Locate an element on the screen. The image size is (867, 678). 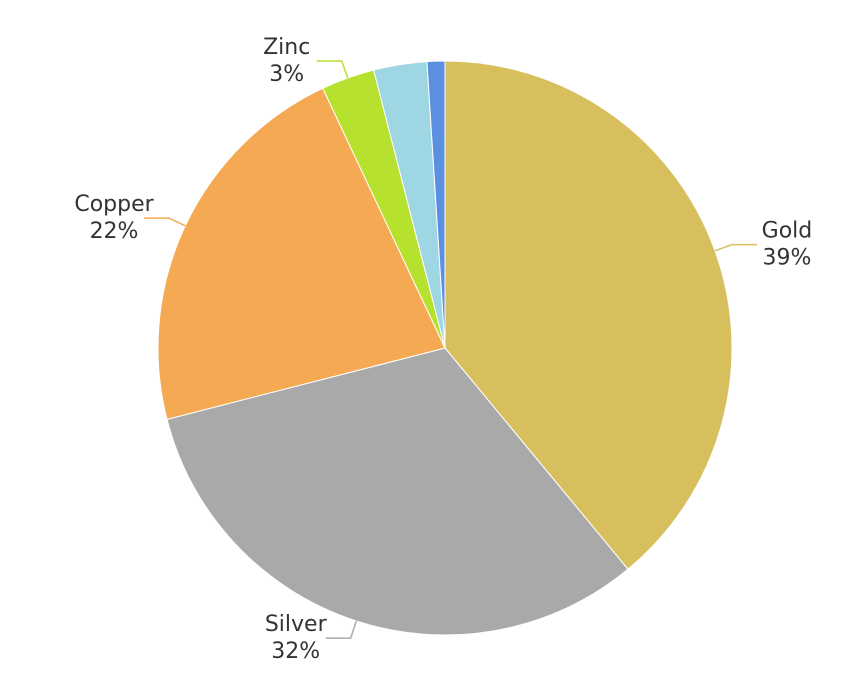
pie-slice is located at coordinates (436, 204).